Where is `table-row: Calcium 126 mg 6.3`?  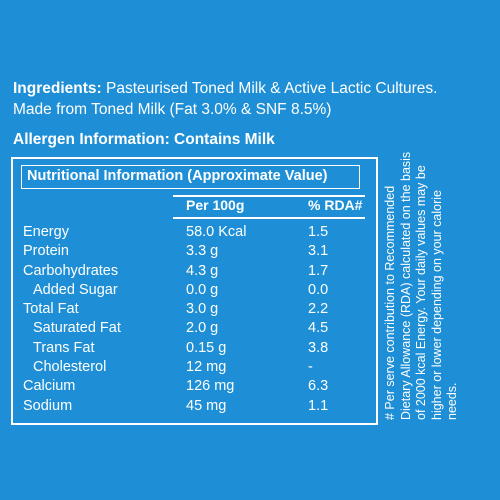 table-row: Calcium 126 mg 6.3 is located at coordinates (194, 386).